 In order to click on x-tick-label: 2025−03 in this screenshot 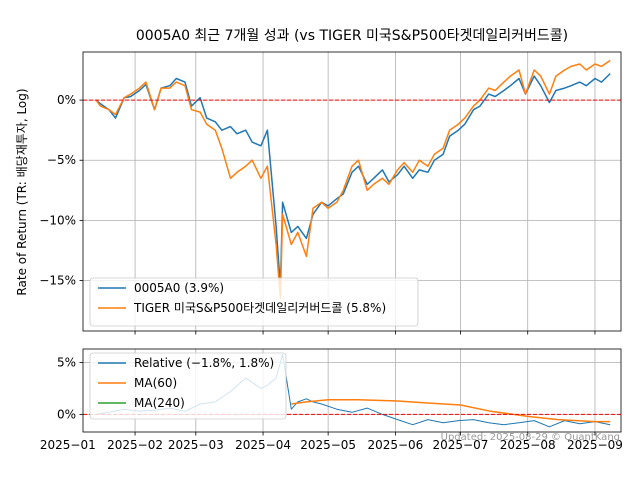, I will do `click(196, 445)`.